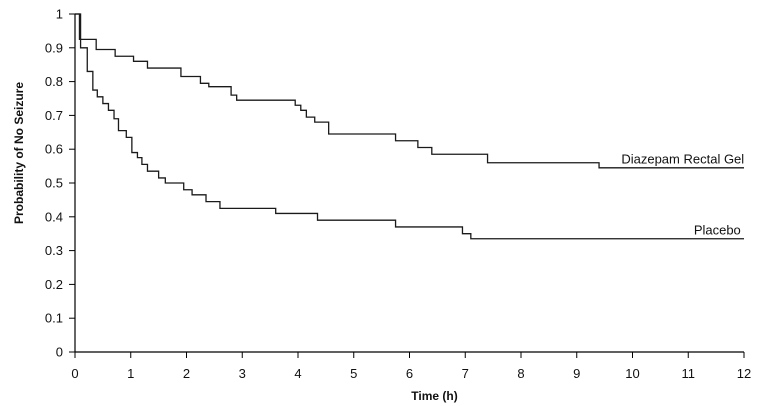  I want to click on y-tick-label: 0.2, so click(54, 284).